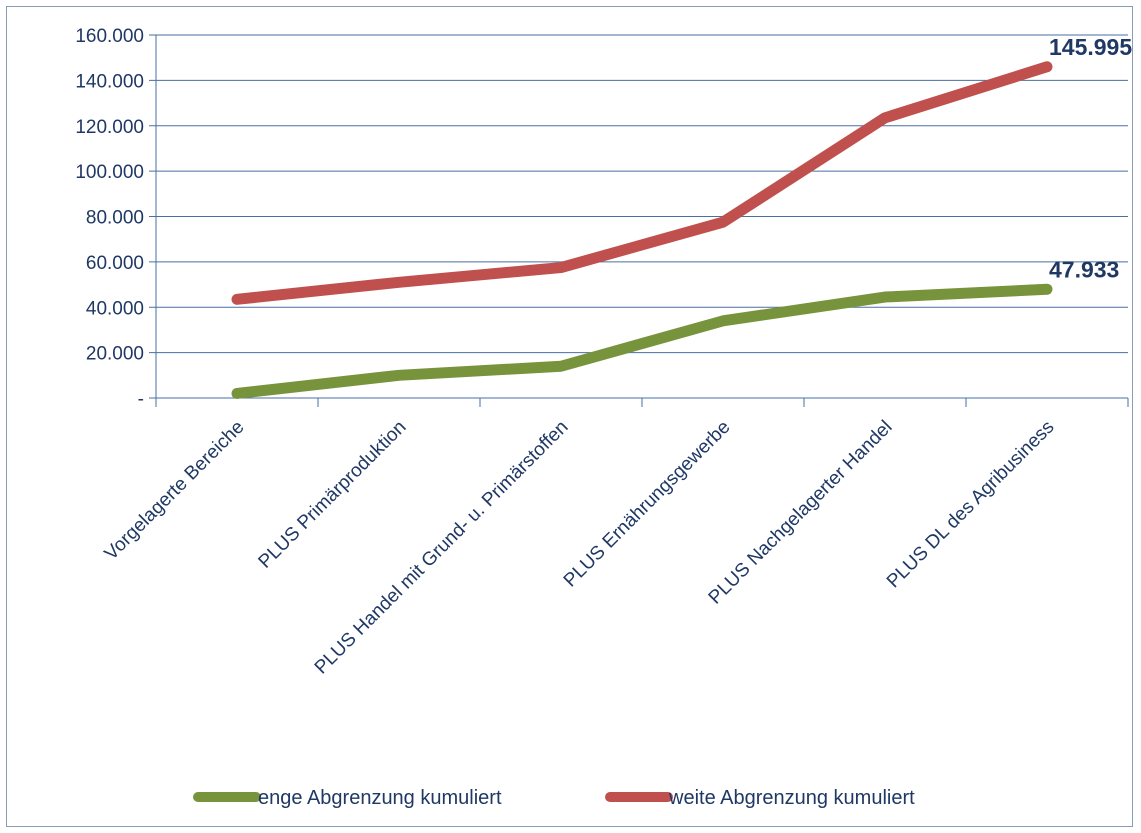 Image resolution: width=1141 pixels, height=833 pixels. Describe the element at coordinates (115, 354) in the screenshot. I see `y-tick-label: 20.000` at that location.